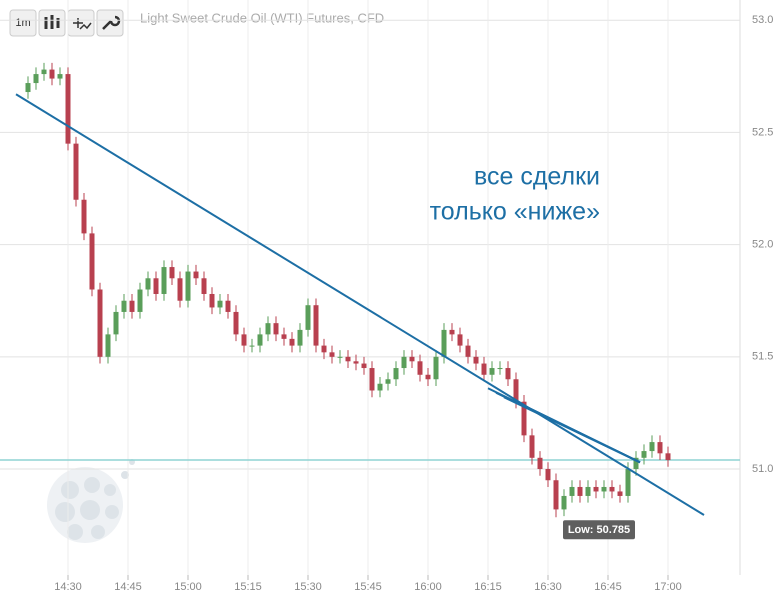 The height and width of the screenshot is (595, 784). I want to click on interval-label: 1m, so click(22, 23).